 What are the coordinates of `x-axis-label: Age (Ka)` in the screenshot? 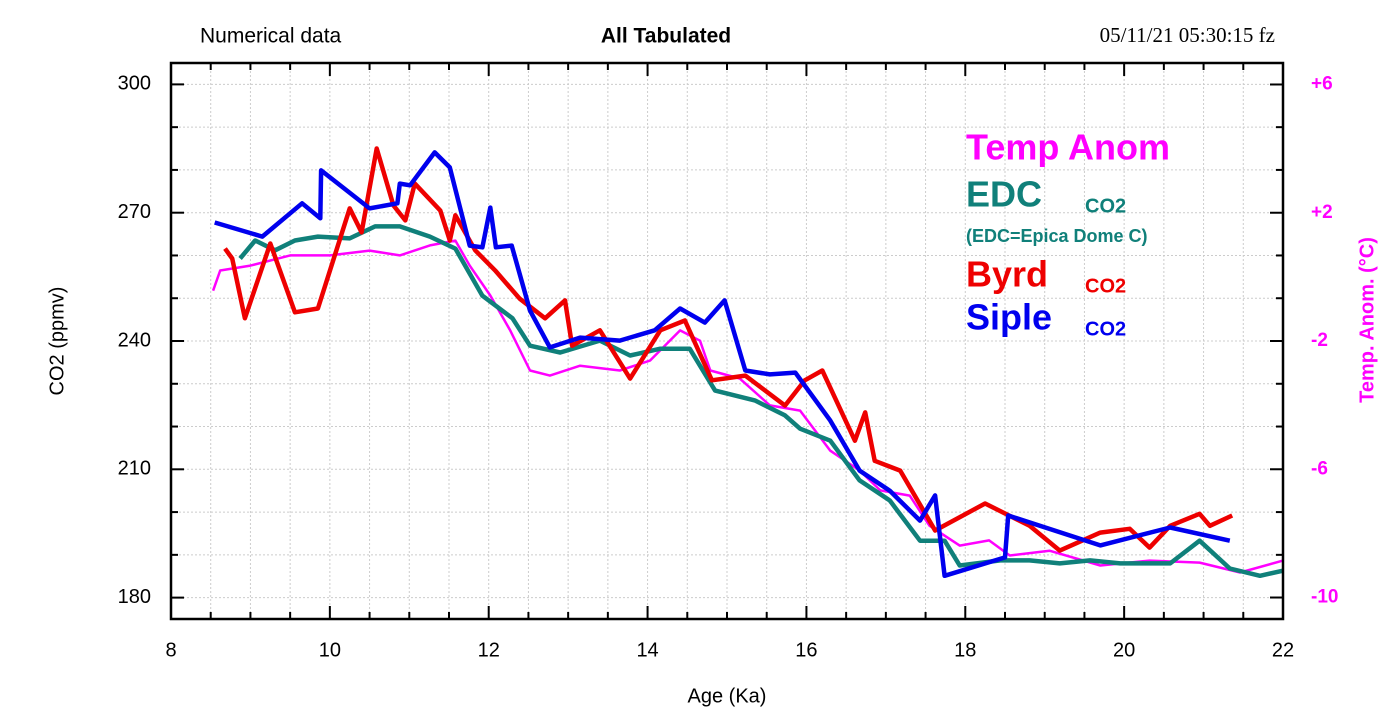 It's located at (727, 696).